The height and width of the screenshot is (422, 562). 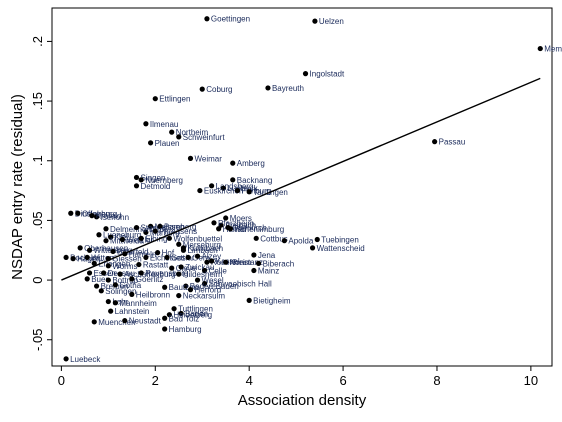 I want to click on point-label: Mannheim, so click(x=138, y=303).